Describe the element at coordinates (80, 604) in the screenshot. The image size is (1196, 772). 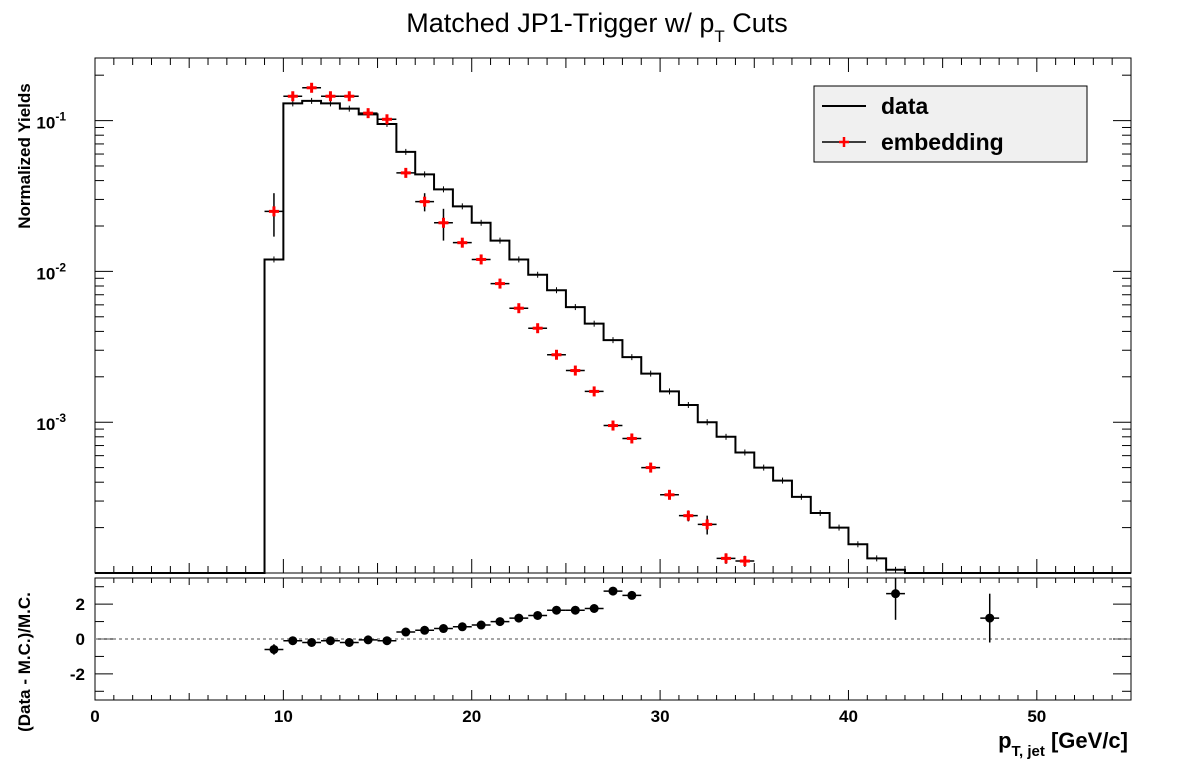
I see `ratio-y-tick-label: 2` at that location.